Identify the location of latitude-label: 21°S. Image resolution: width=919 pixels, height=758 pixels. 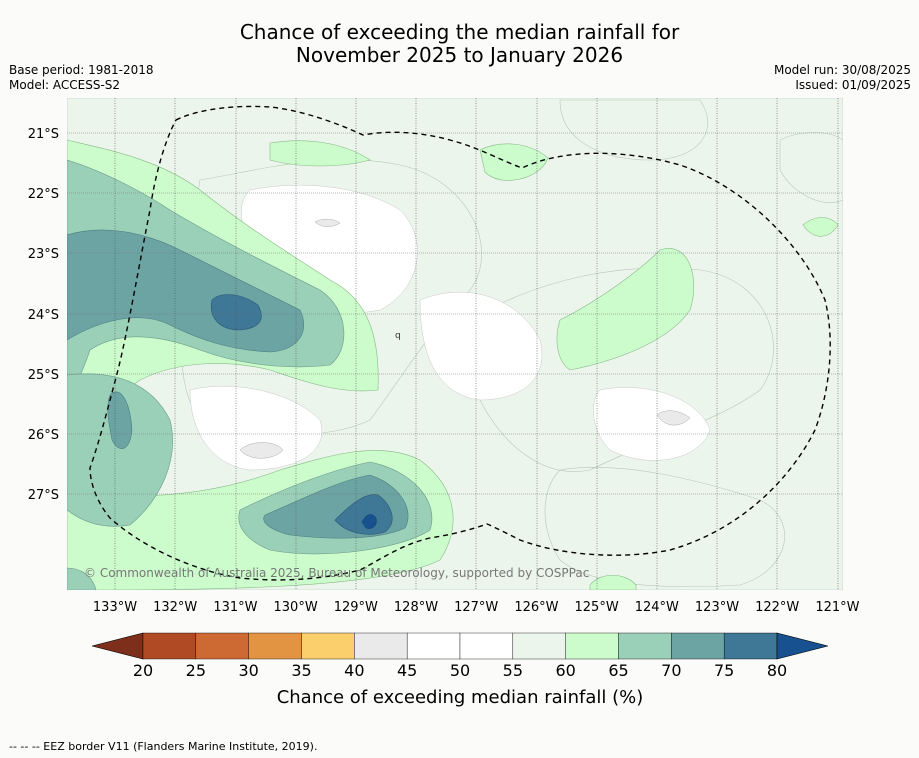
(43, 134).